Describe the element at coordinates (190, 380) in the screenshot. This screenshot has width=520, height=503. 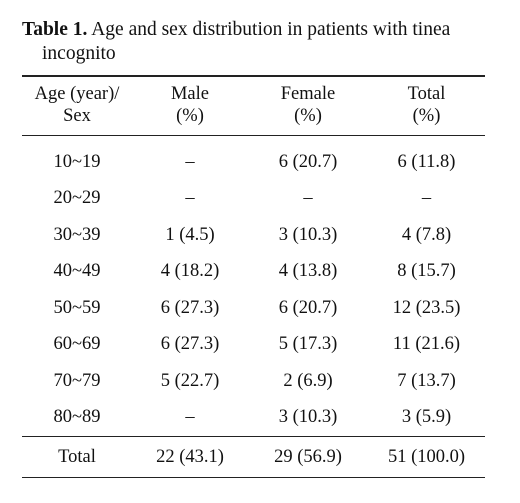
I see `value-cell: 5 (22.7)` at that location.